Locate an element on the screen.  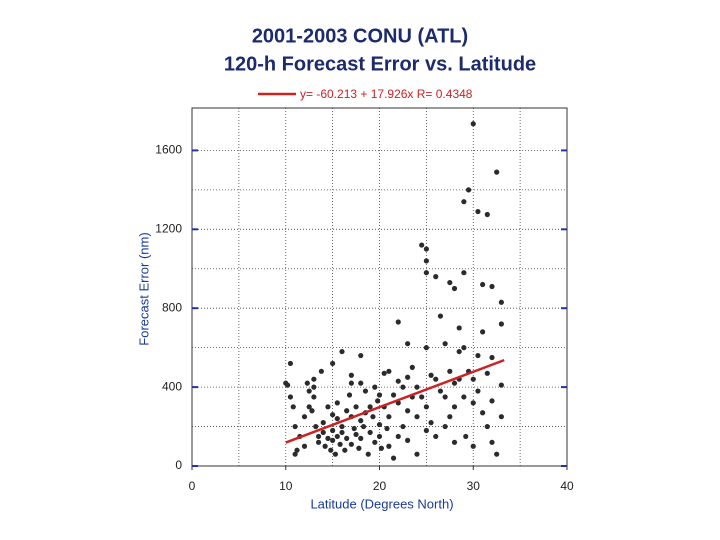
y-tick-label: 1200 is located at coordinates (168, 228).